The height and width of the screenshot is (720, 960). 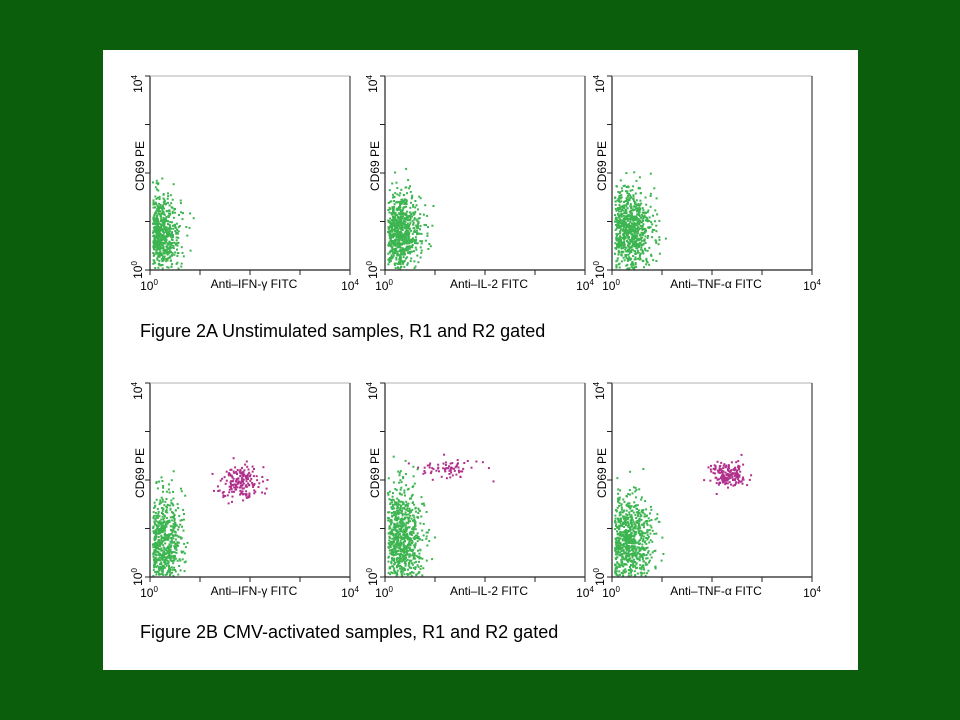 I want to click on y-tick-label-max: 104, so click(x=599, y=84).